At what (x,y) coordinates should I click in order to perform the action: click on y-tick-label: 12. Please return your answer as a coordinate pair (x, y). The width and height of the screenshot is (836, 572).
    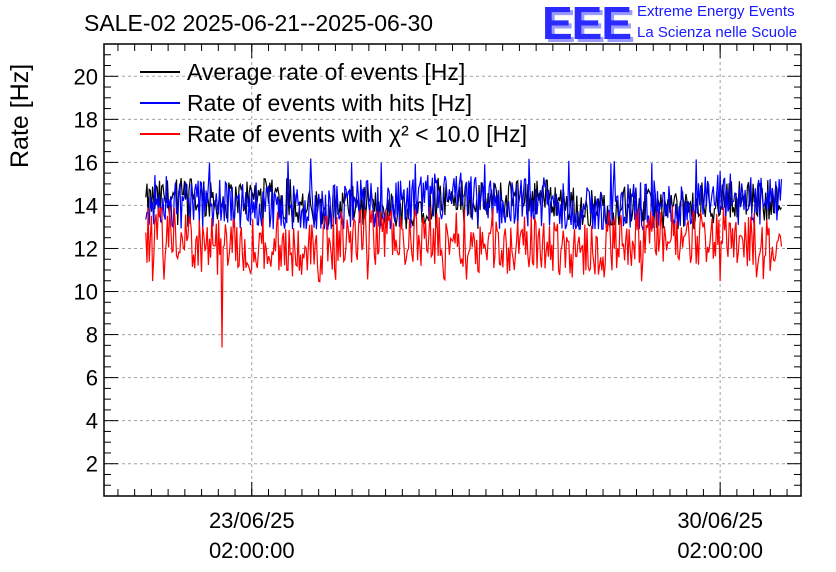
    Looking at the image, I should click on (86, 248).